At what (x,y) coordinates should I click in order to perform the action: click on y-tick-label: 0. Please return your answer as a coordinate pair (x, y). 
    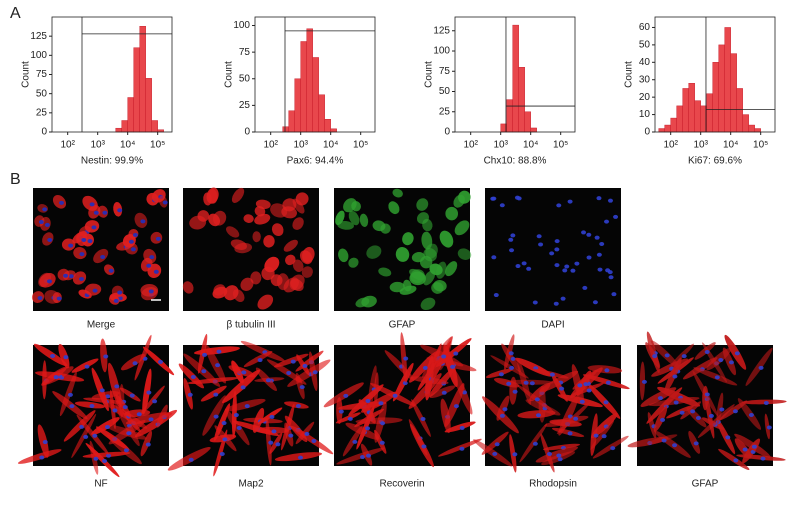
    Looking at the image, I should click on (647, 132).